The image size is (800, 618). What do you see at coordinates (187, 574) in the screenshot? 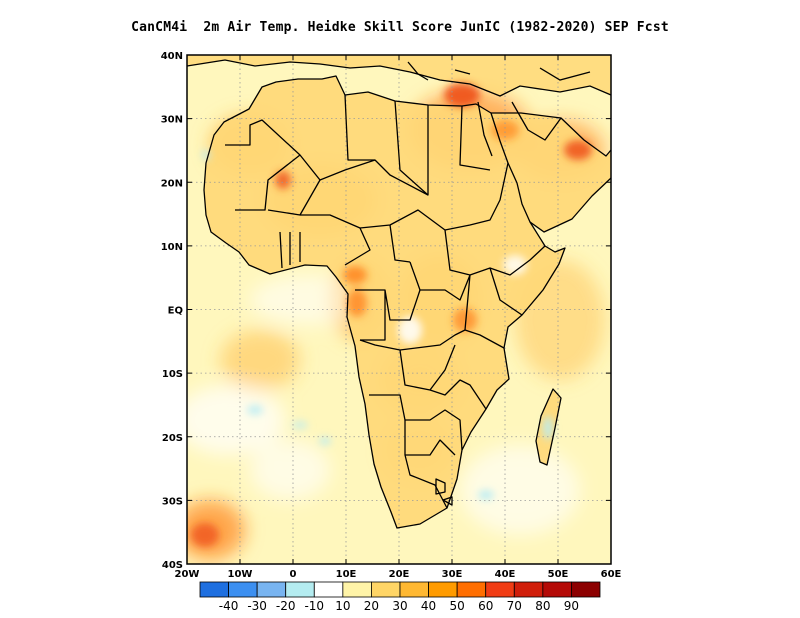
I see `lon-tick-label: 20W` at bounding box center [187, 574].